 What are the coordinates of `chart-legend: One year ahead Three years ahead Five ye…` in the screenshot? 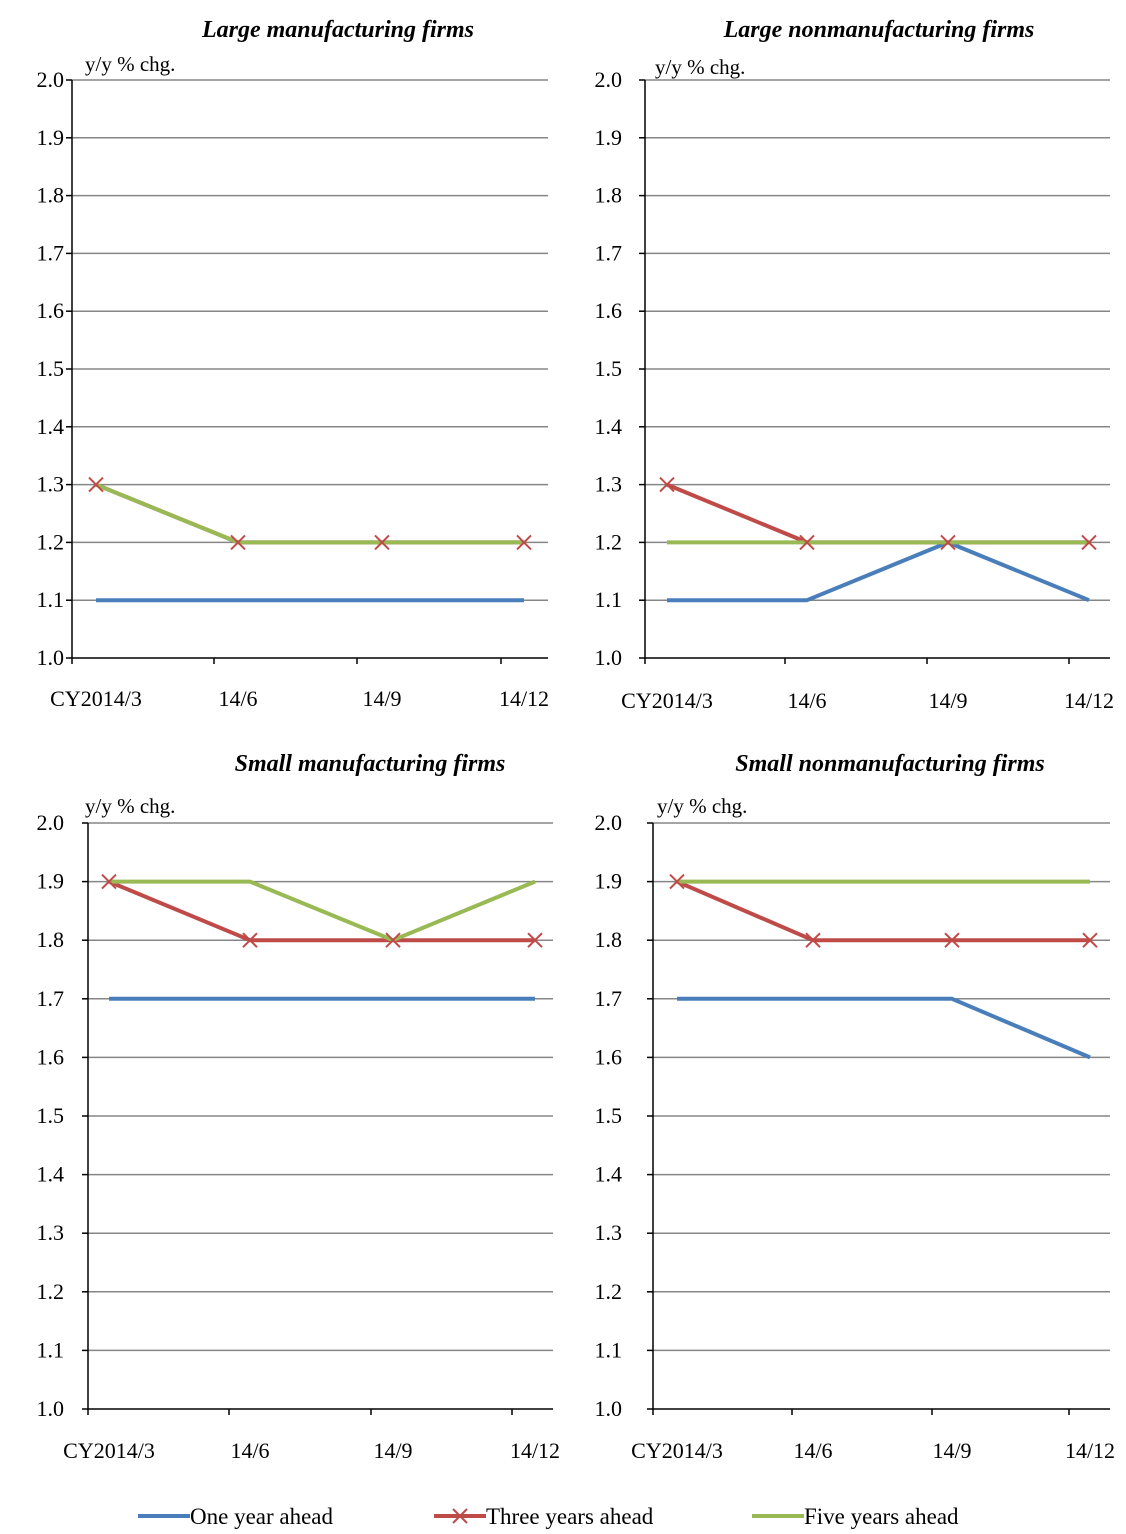 It's located at (548, 1516).